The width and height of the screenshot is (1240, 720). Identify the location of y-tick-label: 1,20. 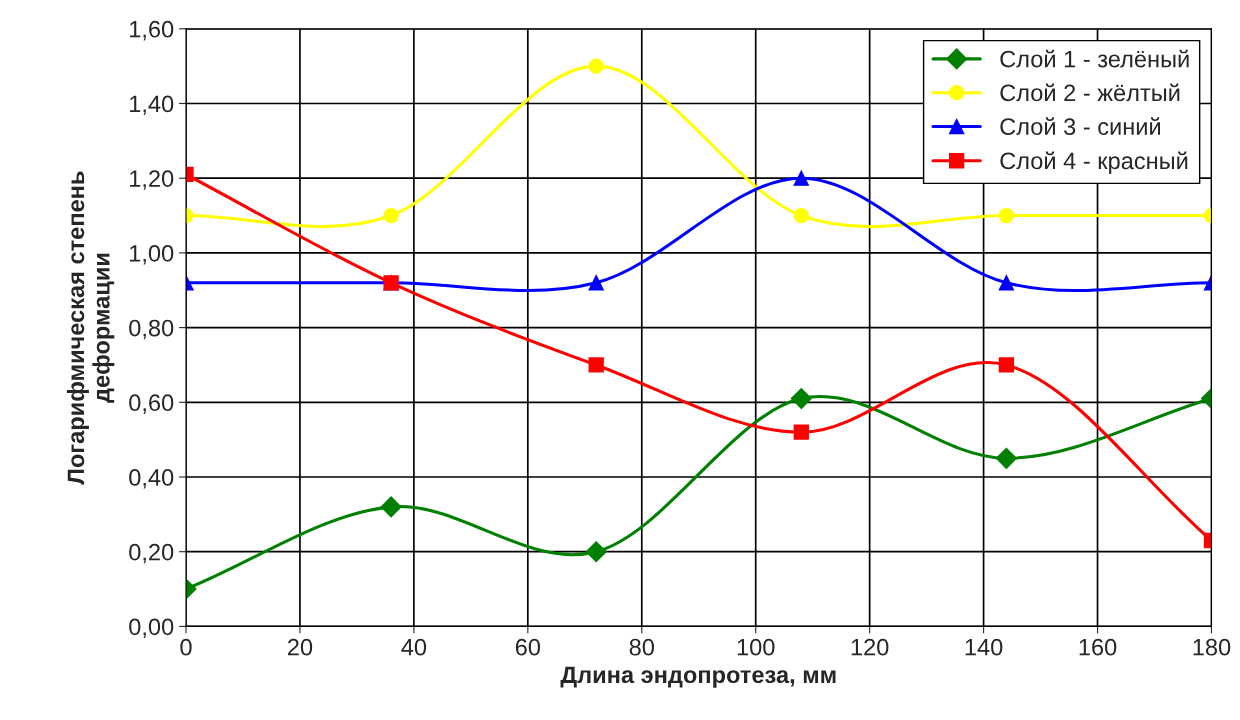
(152, 180).